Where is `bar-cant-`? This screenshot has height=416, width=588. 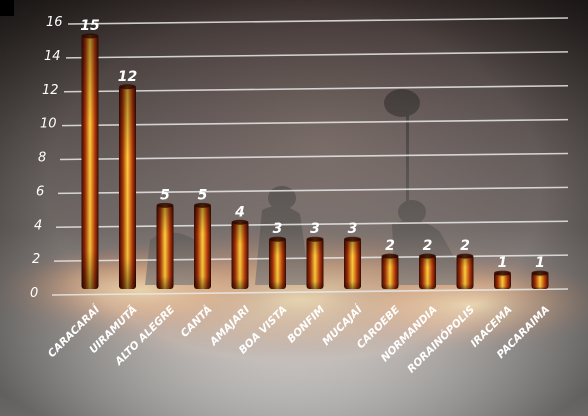
bar-cant- is located at coordinates (202, 245).